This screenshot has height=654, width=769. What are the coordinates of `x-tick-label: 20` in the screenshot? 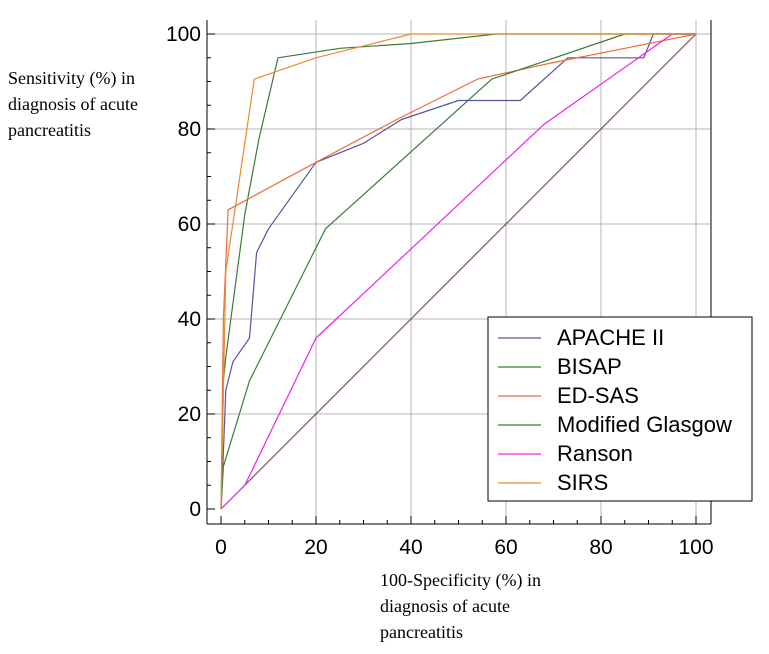 It's located at (315, 547).